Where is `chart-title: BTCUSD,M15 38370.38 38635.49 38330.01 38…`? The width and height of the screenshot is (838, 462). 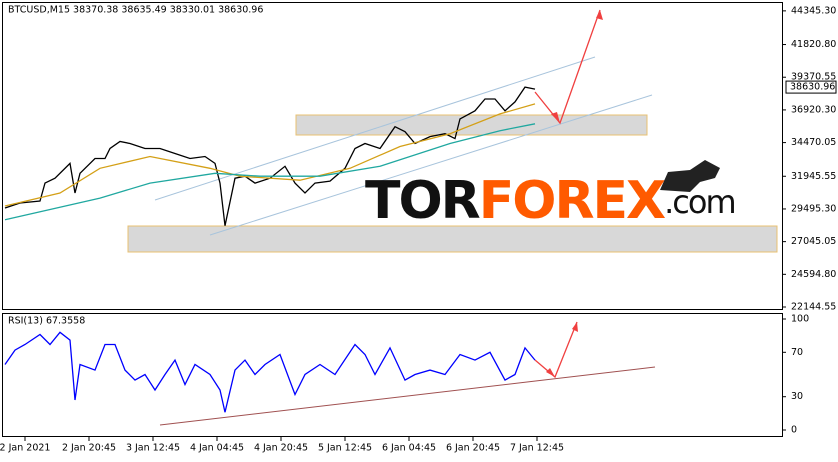
chart-title: BTCUSD,M15 38370.38 38635.49 38330.01 38… is located at coordinates (135, 10).